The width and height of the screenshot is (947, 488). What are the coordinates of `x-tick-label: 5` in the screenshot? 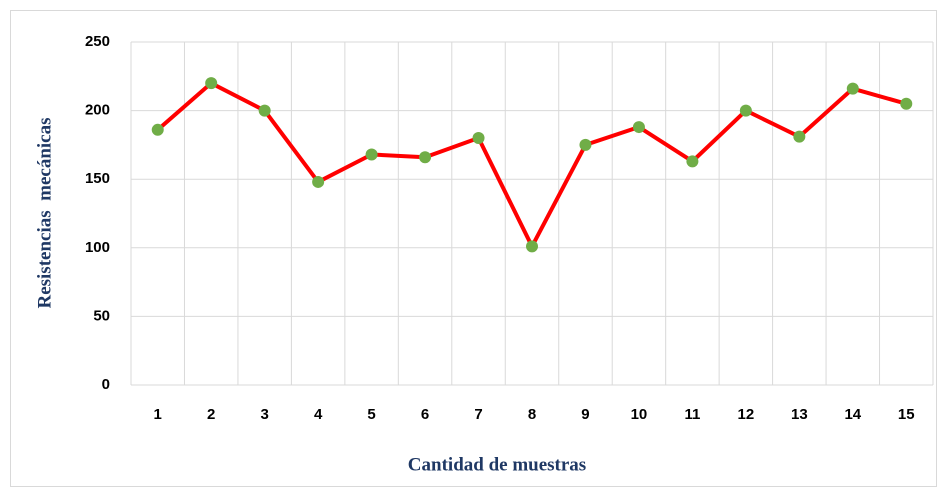 It's located at (371, 414).